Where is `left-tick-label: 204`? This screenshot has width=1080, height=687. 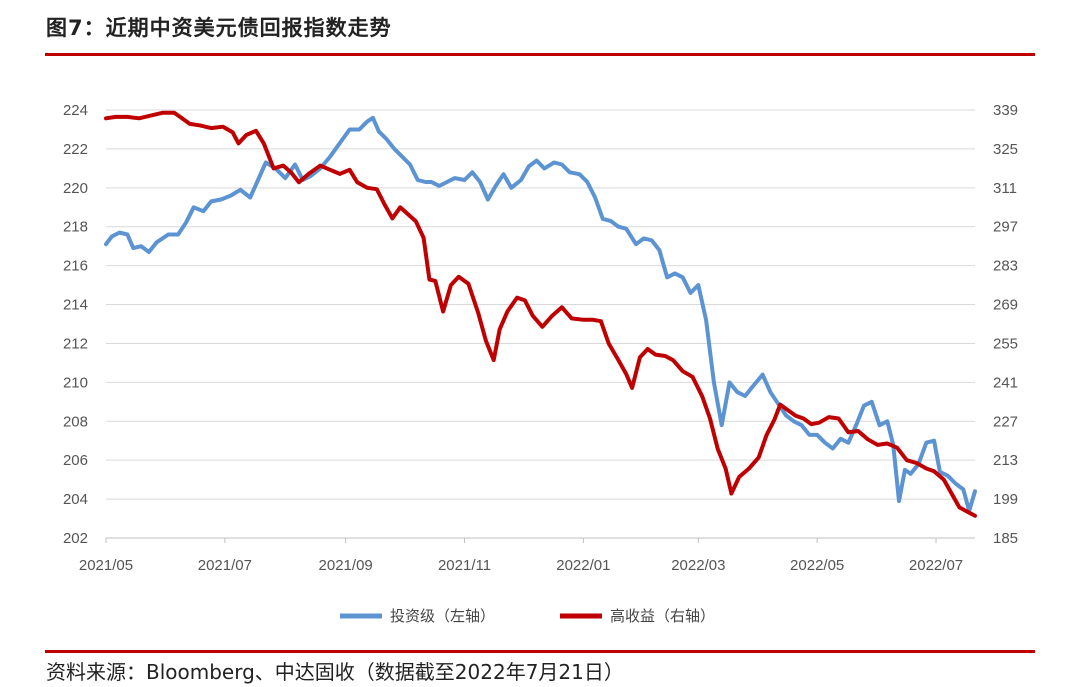
left-tick-label: 204 is located at coordinates (75, 499).